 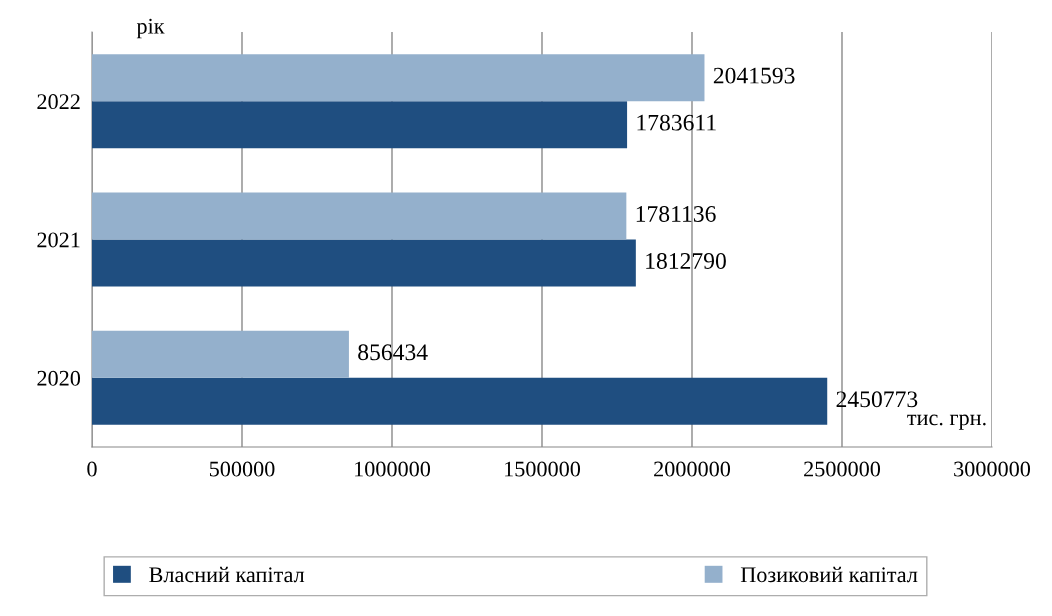 I want to click on data-label: 1812790, so click(x=686, y=260).